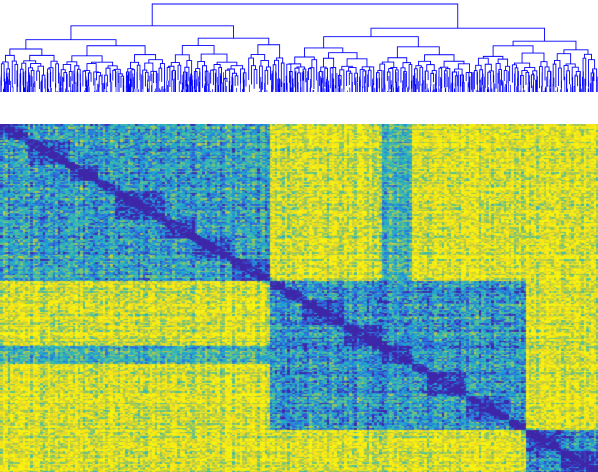  I want to click on dendrogram-leaves, so click(299, 81).